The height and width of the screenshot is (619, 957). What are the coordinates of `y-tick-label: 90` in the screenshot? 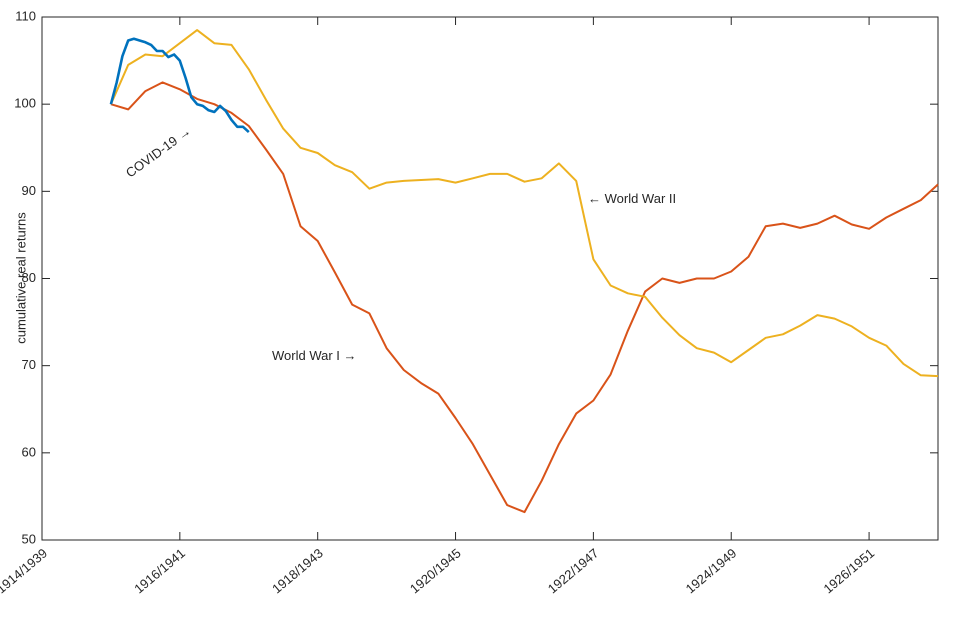 It's located at (29, 190).